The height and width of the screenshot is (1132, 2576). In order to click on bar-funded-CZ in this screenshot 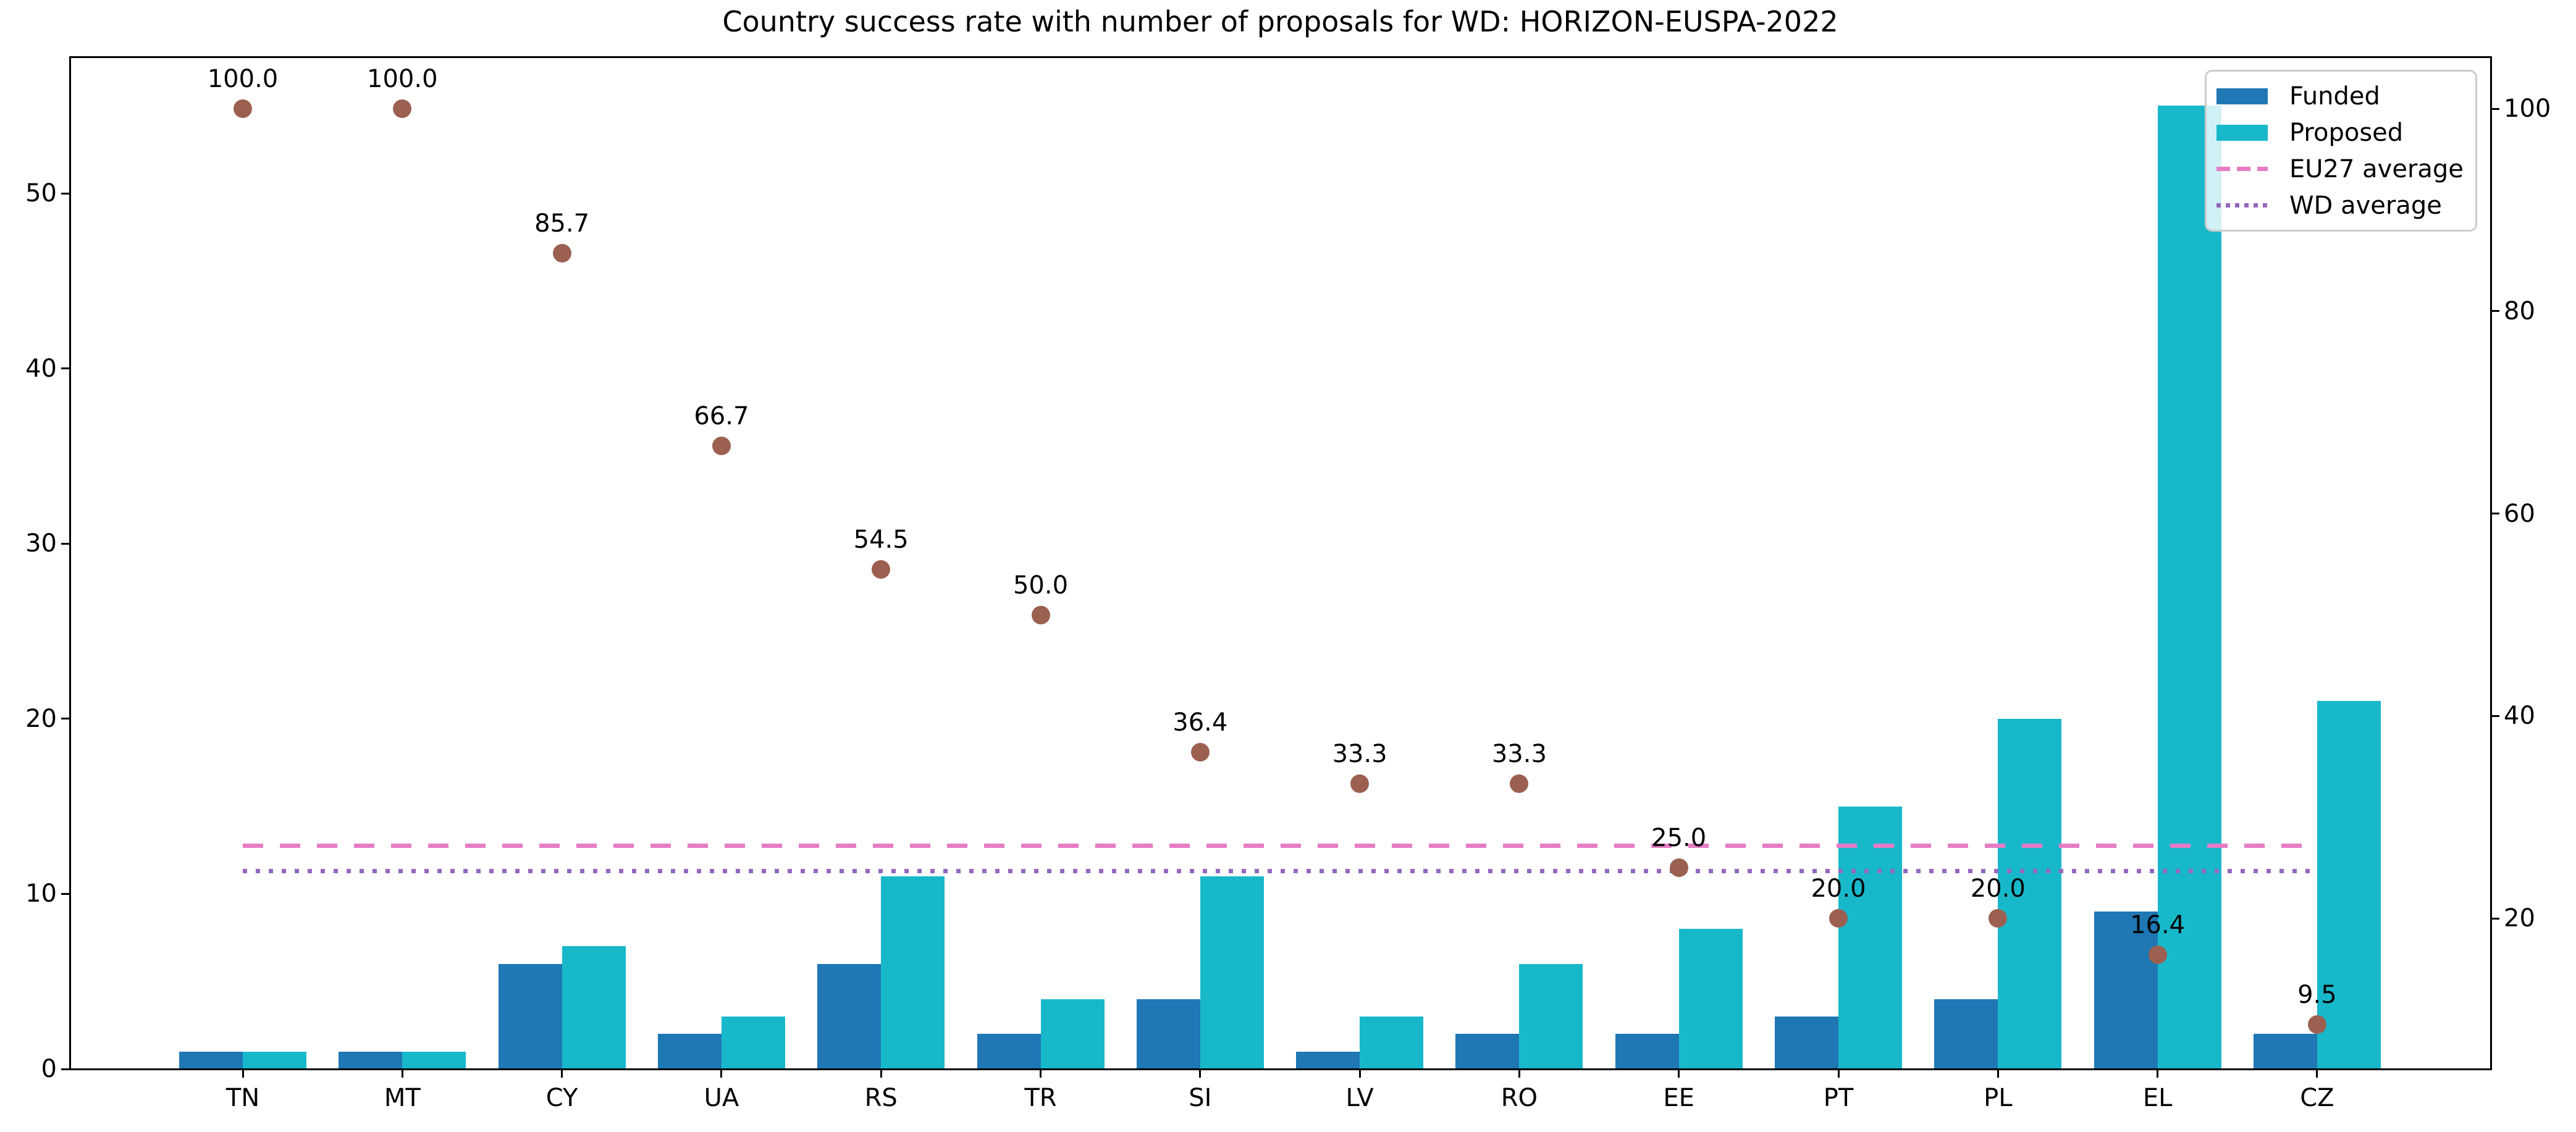, I will do `click(2285, 1051)`.